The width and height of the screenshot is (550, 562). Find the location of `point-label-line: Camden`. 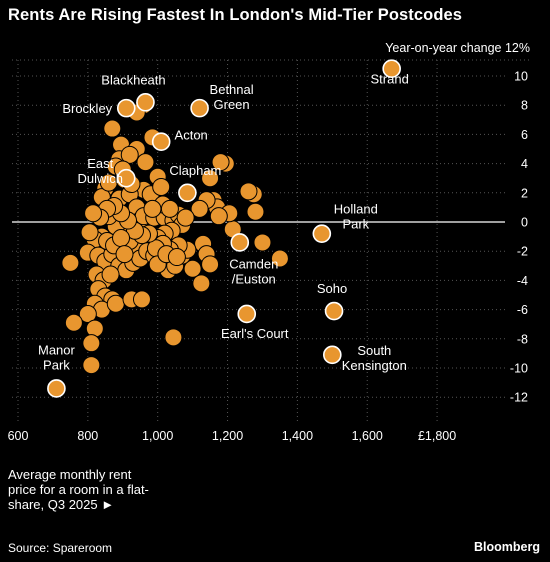

point-label-line: Camden is located at coordinates (253, 263).